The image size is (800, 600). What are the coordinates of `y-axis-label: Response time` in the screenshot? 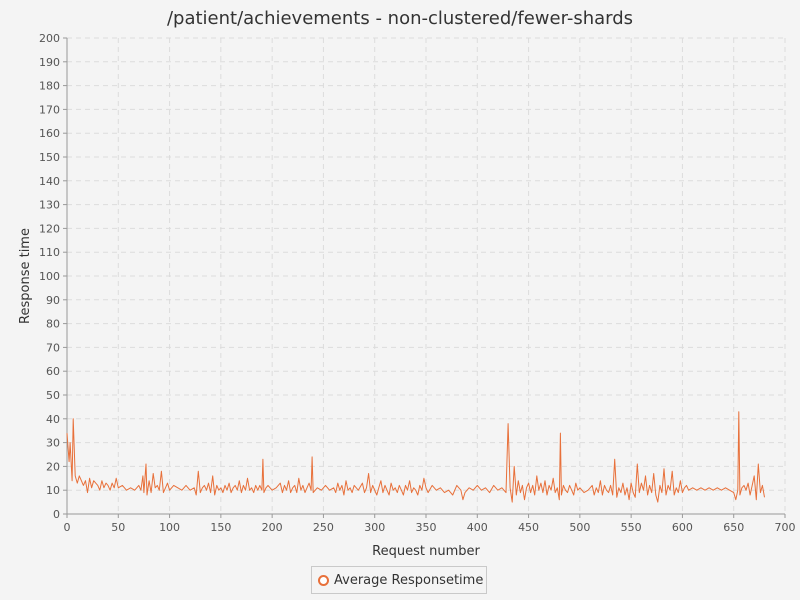 It's located at (25, 276).